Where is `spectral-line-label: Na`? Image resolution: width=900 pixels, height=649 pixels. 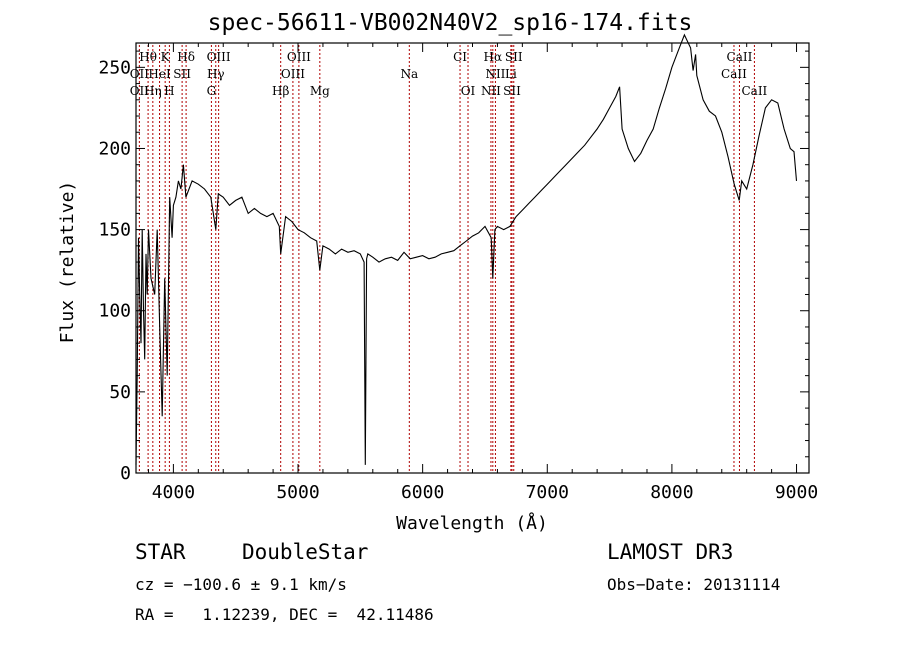
spectral-line-label: Na is located at coordinates (409, 74).